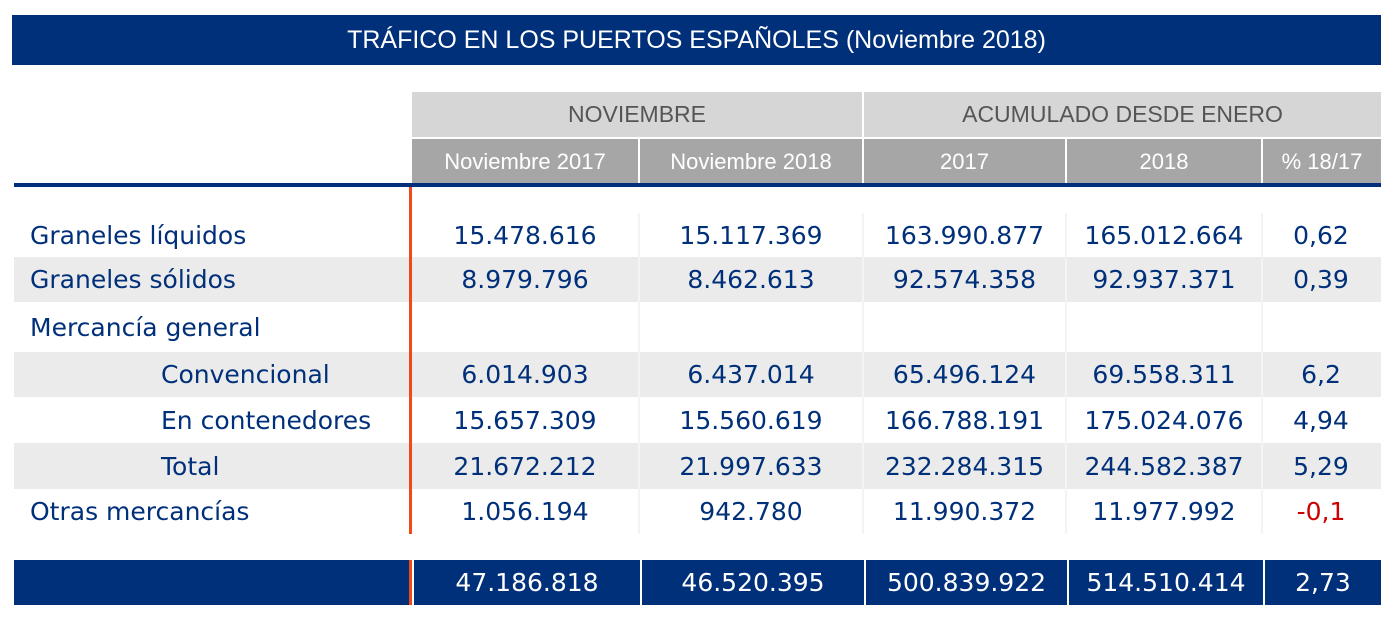 This screenshot has height=618, width=1387. I want to click on column-header: 2018, so click(1165, 160).